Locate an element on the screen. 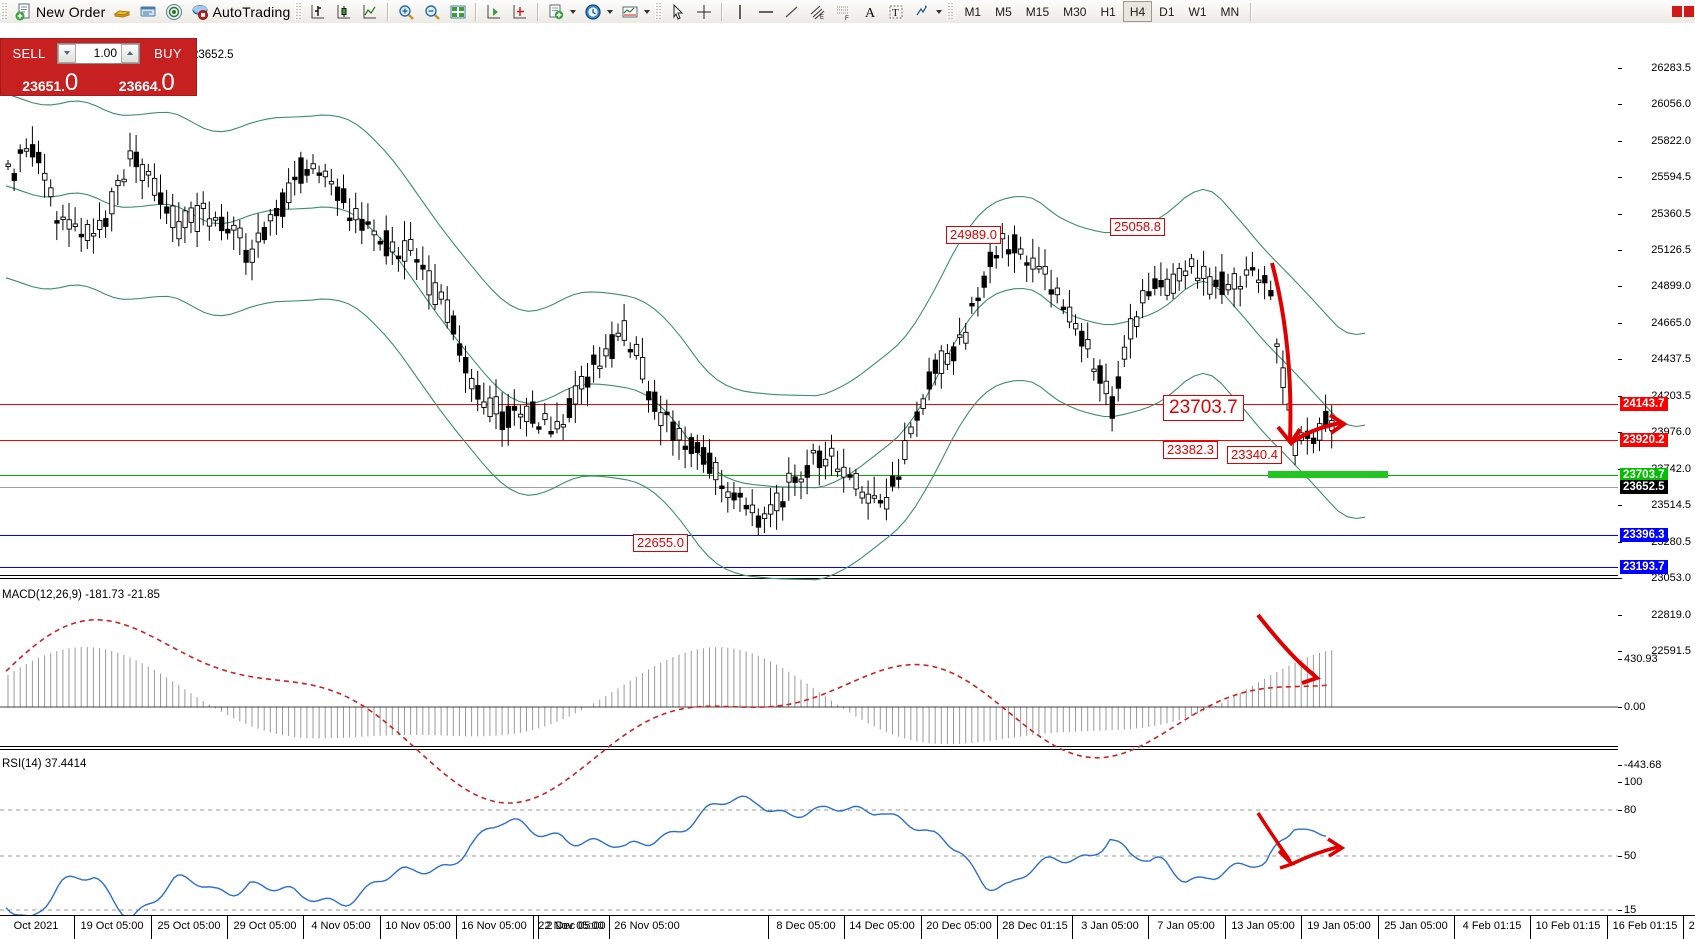 This screenshot has width=1695, height=939. autoscroll-button is located at coordinates (520, 11).